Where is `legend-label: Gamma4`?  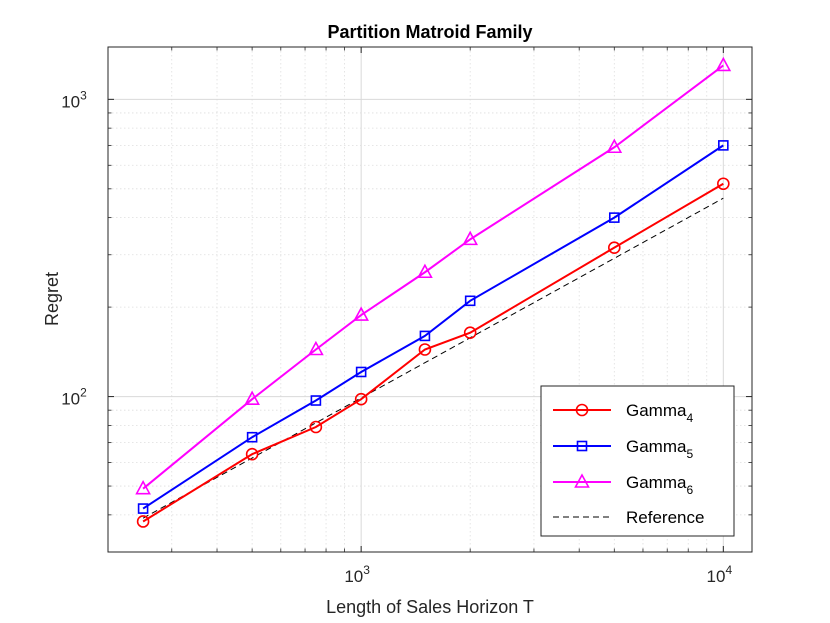 legend-label: Gamma4 is located at coordinates (659, 413).